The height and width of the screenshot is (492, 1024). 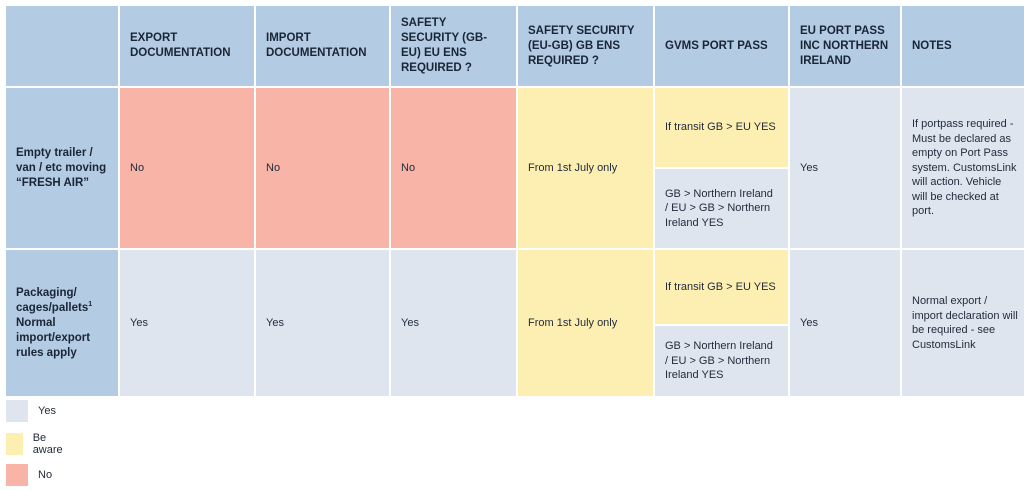 What do you see at coordinates (453, 168) in the screenshot?
I see `cell-ss-gb-eu-empty: No` at bounding box center [453, 168].